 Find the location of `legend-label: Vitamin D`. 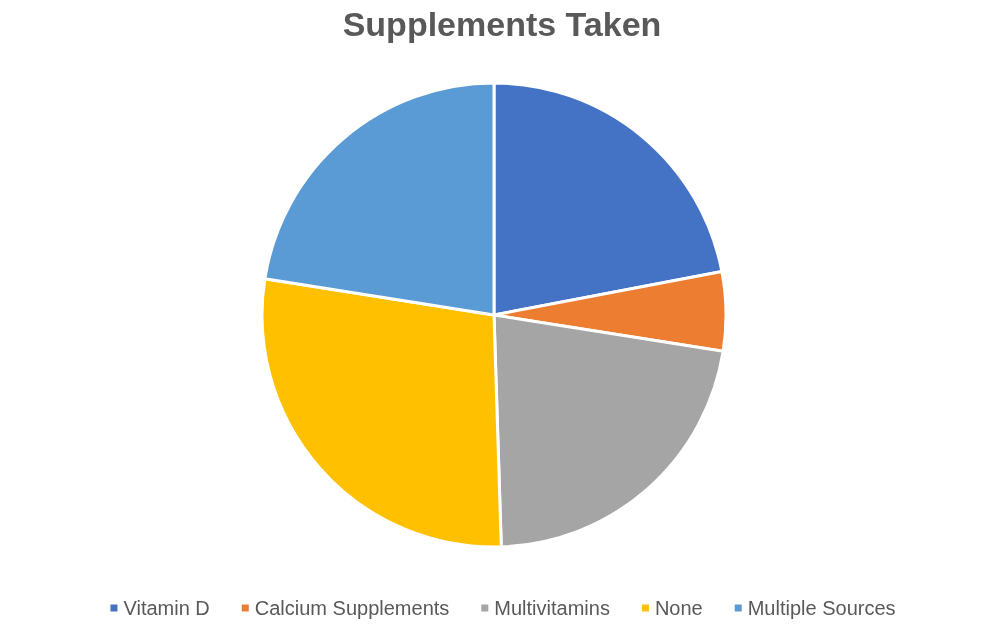

legend-label: Vitamin D is located at coordinates (166, 608).